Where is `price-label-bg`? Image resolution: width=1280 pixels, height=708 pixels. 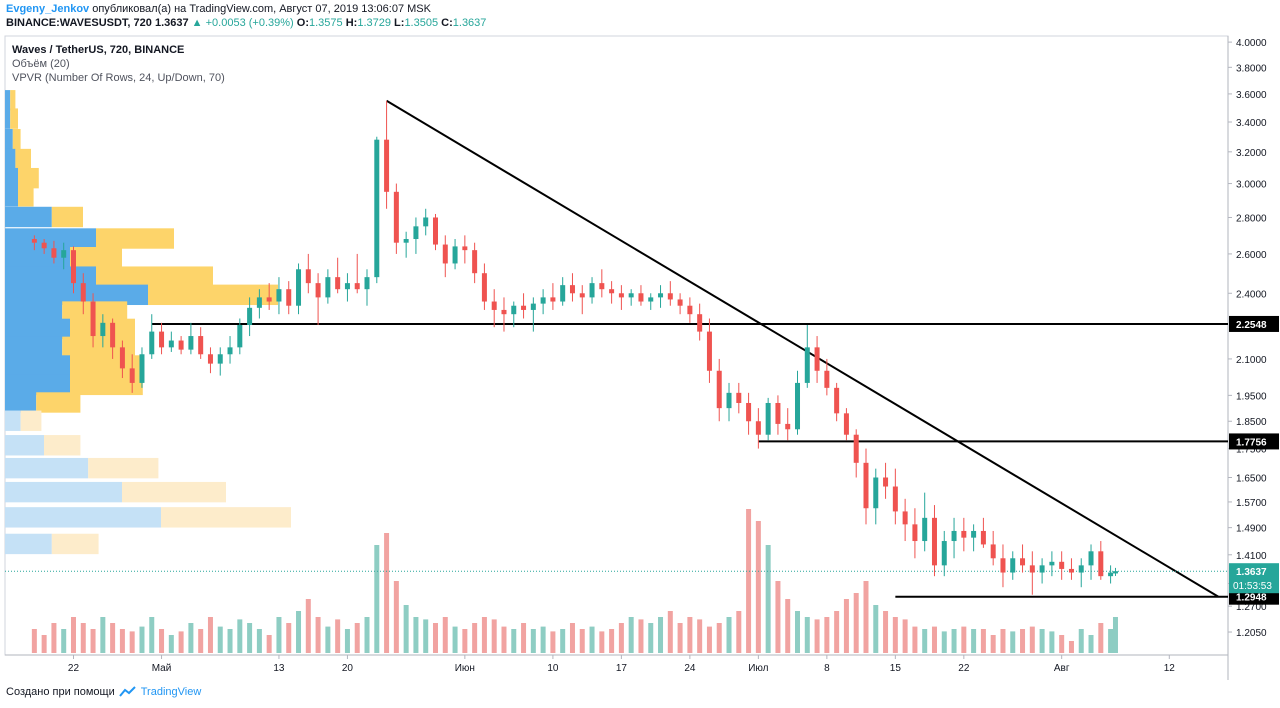 price-label-bg is located at coordinates (1254, 441).